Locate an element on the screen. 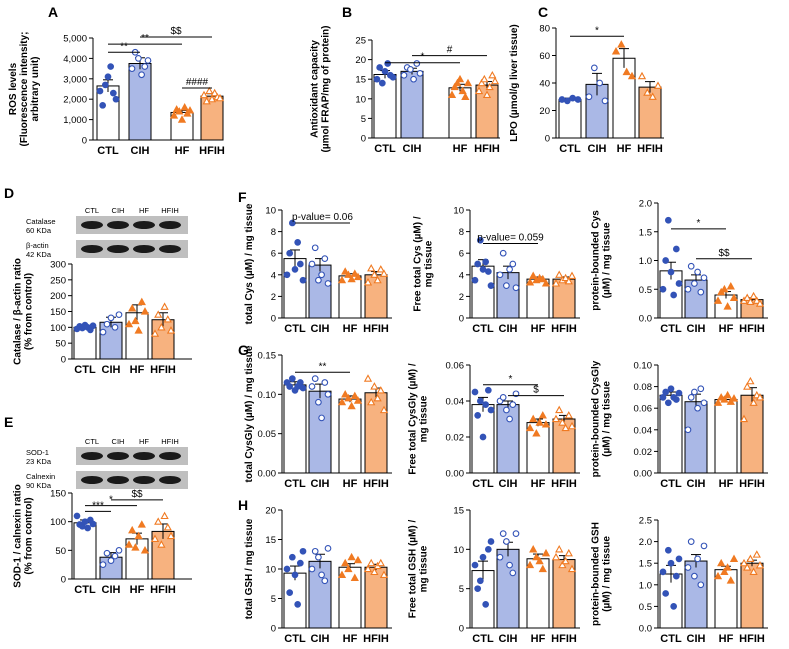  y-tick-label: 0.06 is located at coordinates (643, 409).